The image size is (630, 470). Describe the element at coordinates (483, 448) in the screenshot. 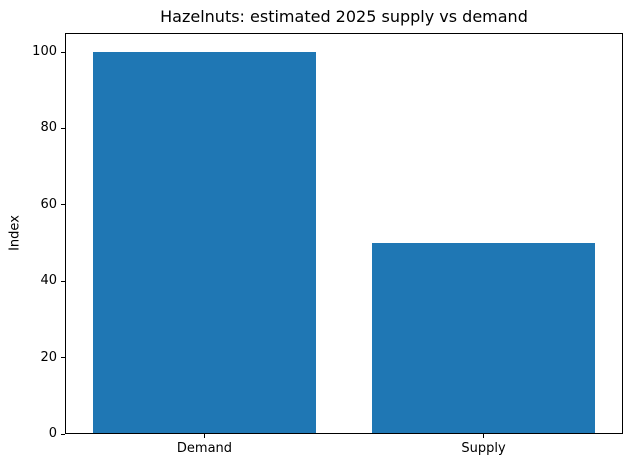

I see `x-tick-label-supply: Supply` at that location.